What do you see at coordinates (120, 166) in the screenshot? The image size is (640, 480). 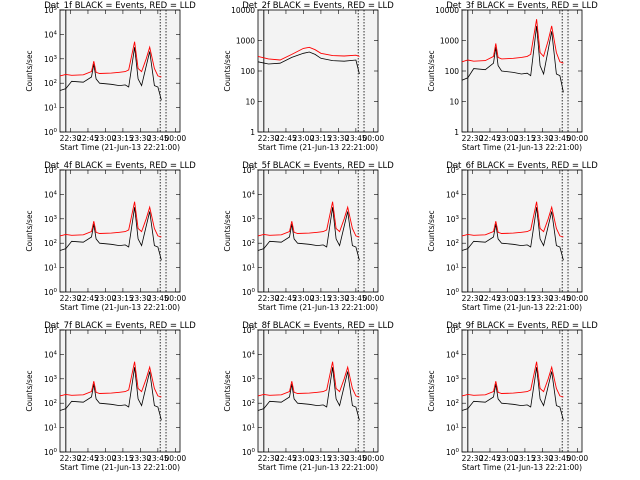 I see `panel-title: Det_4f BLACK = Events, RED = LLD` at bounding box center [120, 166].